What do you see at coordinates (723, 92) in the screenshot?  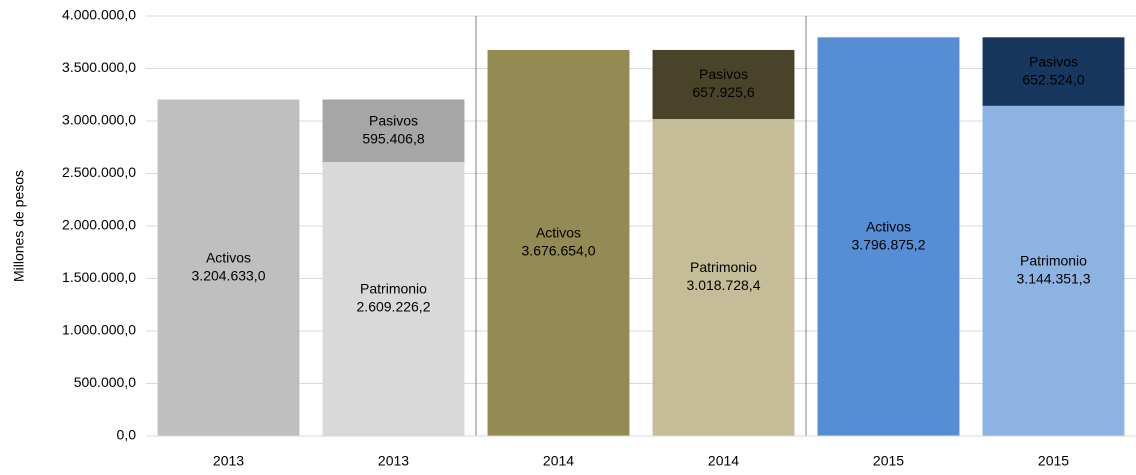 I see `data-label-value: 657.925,6` at bounding box center [723, 92].